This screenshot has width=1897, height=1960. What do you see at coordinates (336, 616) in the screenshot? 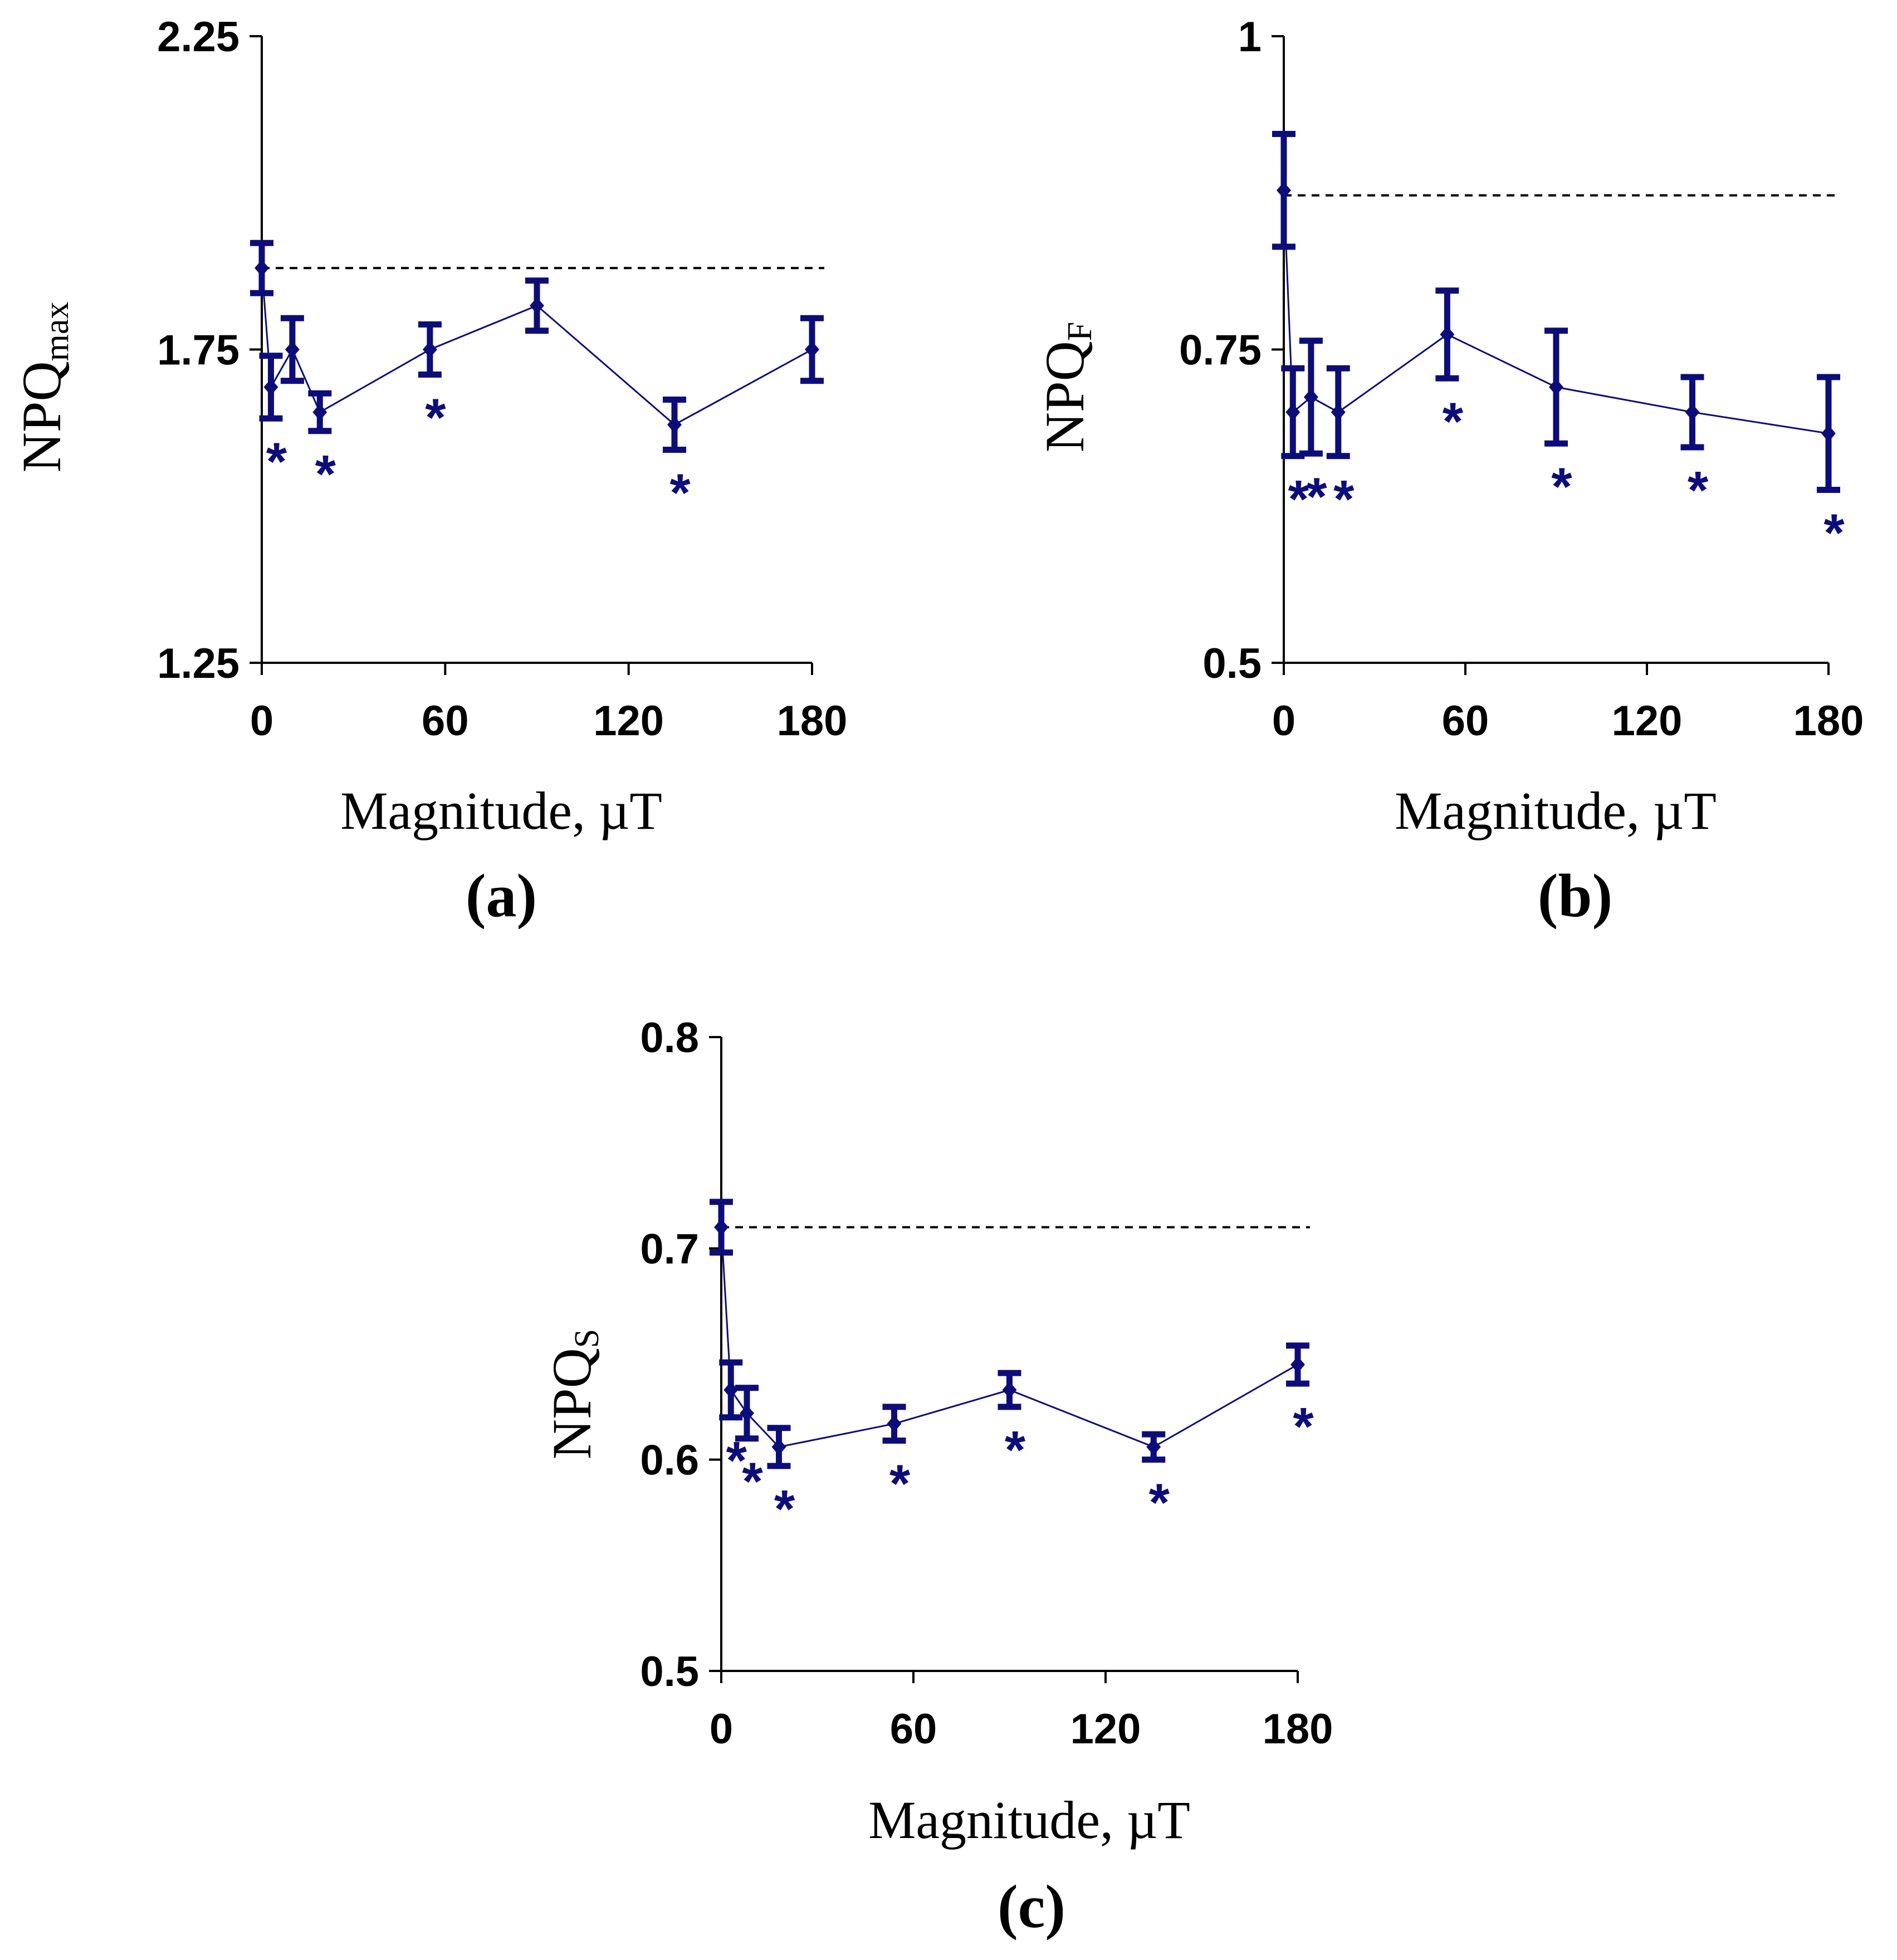
I see `panel-a: NPQmax Magnitude, µT (a)` at bounding box center [336, 616].